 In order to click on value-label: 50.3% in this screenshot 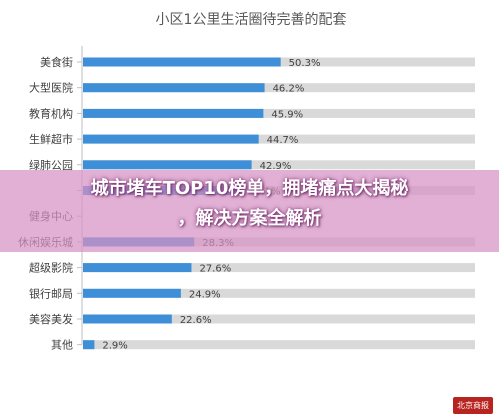, I will do `click(305, 63)`.